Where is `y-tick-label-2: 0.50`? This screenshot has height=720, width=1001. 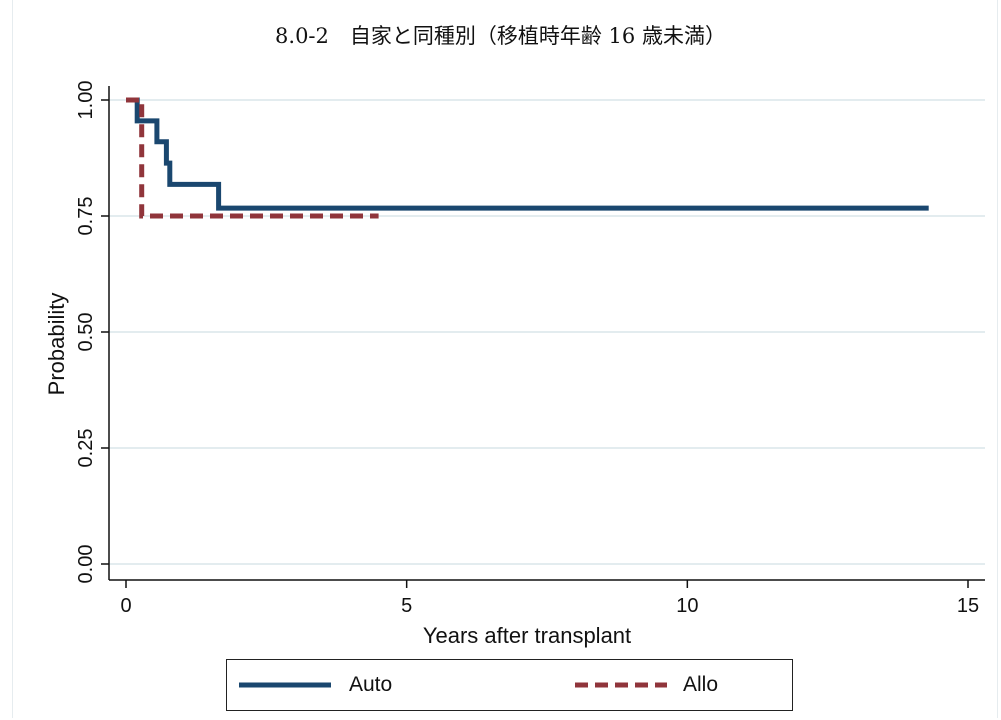
y-tick-label-2: 0.50 is located at coordinates (86, 332).